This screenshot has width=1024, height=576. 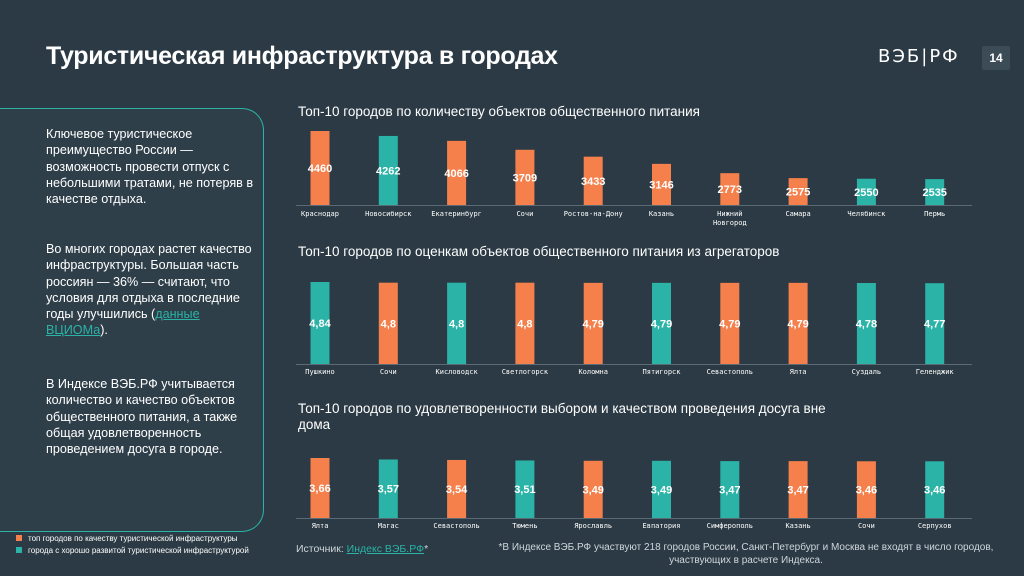 I want to click on chart-2-category-label: Ялта, so click(x=798, y=372).